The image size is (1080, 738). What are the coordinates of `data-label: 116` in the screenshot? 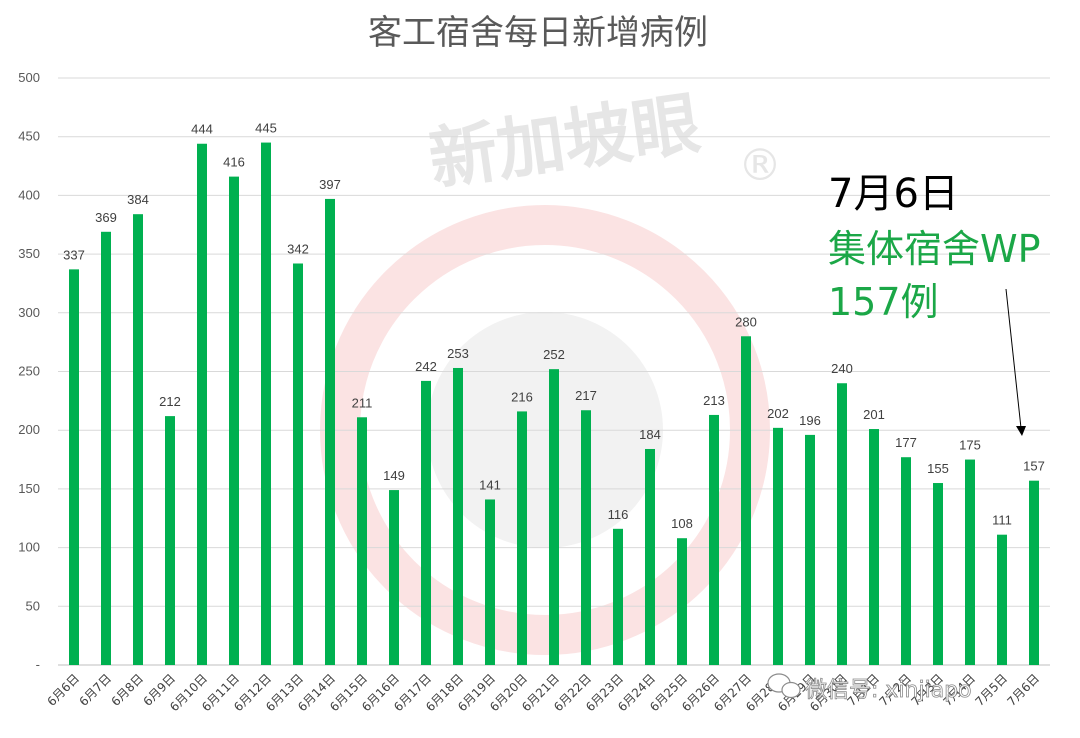 It's located at (618, 514).